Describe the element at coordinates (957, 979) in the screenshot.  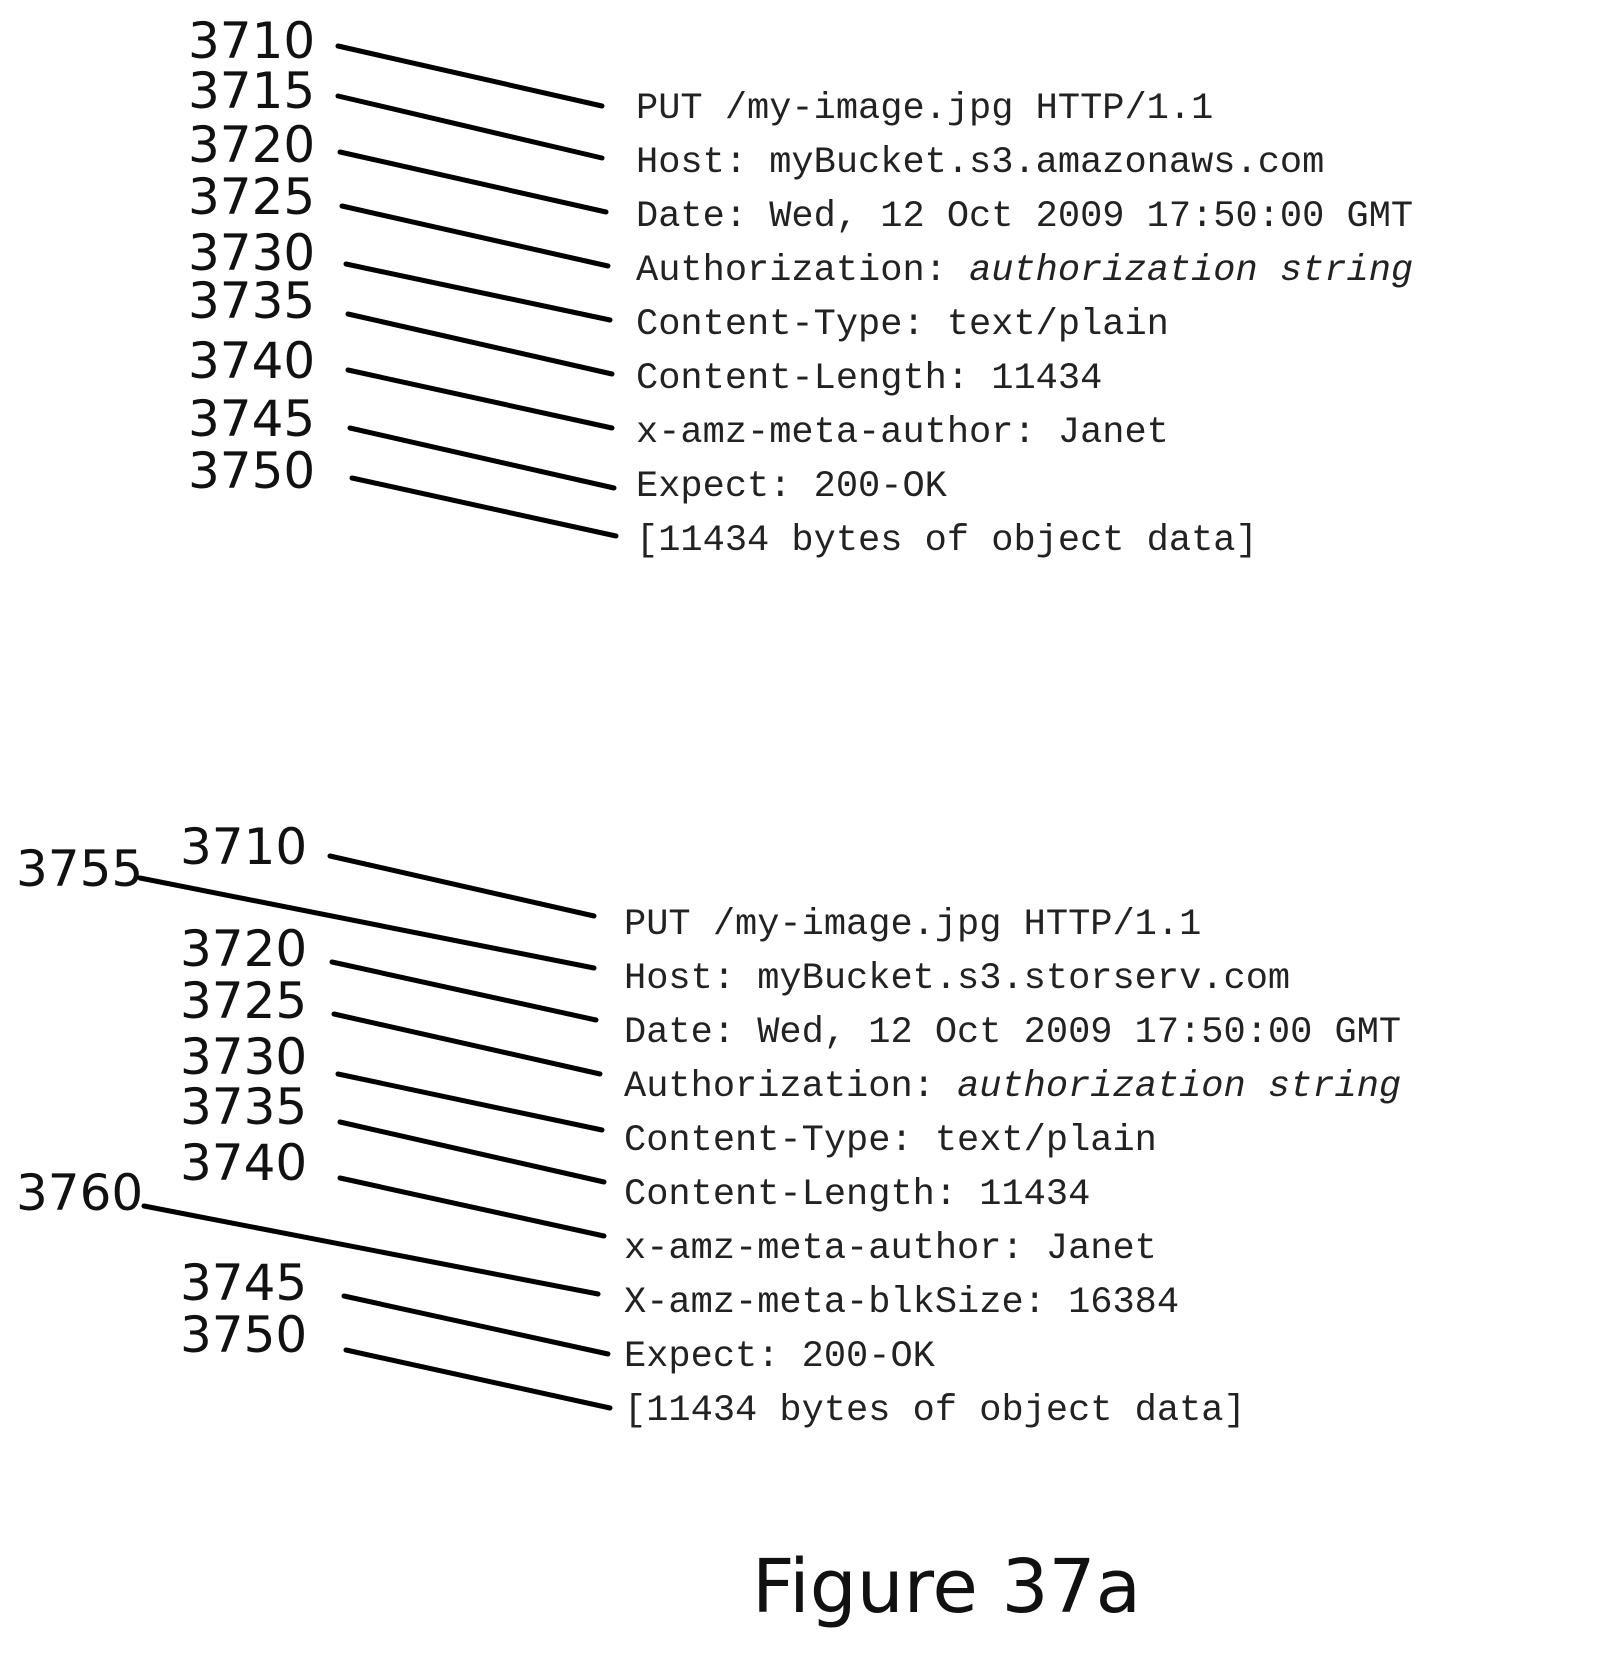
I see `http-header-host: Host: myBucket.s3.storserv.com` at that location.